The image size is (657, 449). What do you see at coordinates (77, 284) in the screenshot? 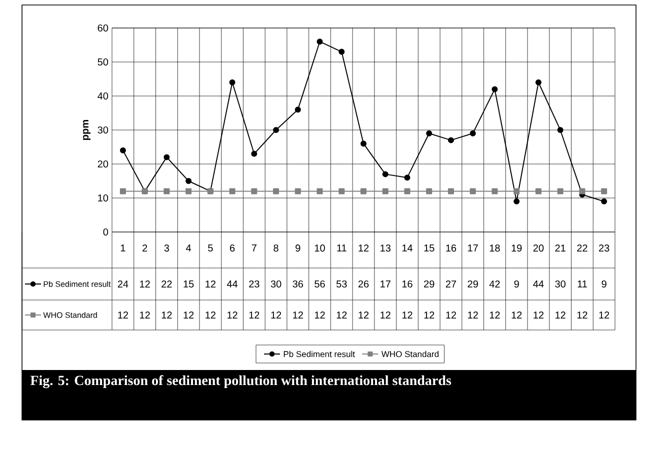
I see `legend-label: Pb Sediment result` at bounding box center [77, 284].